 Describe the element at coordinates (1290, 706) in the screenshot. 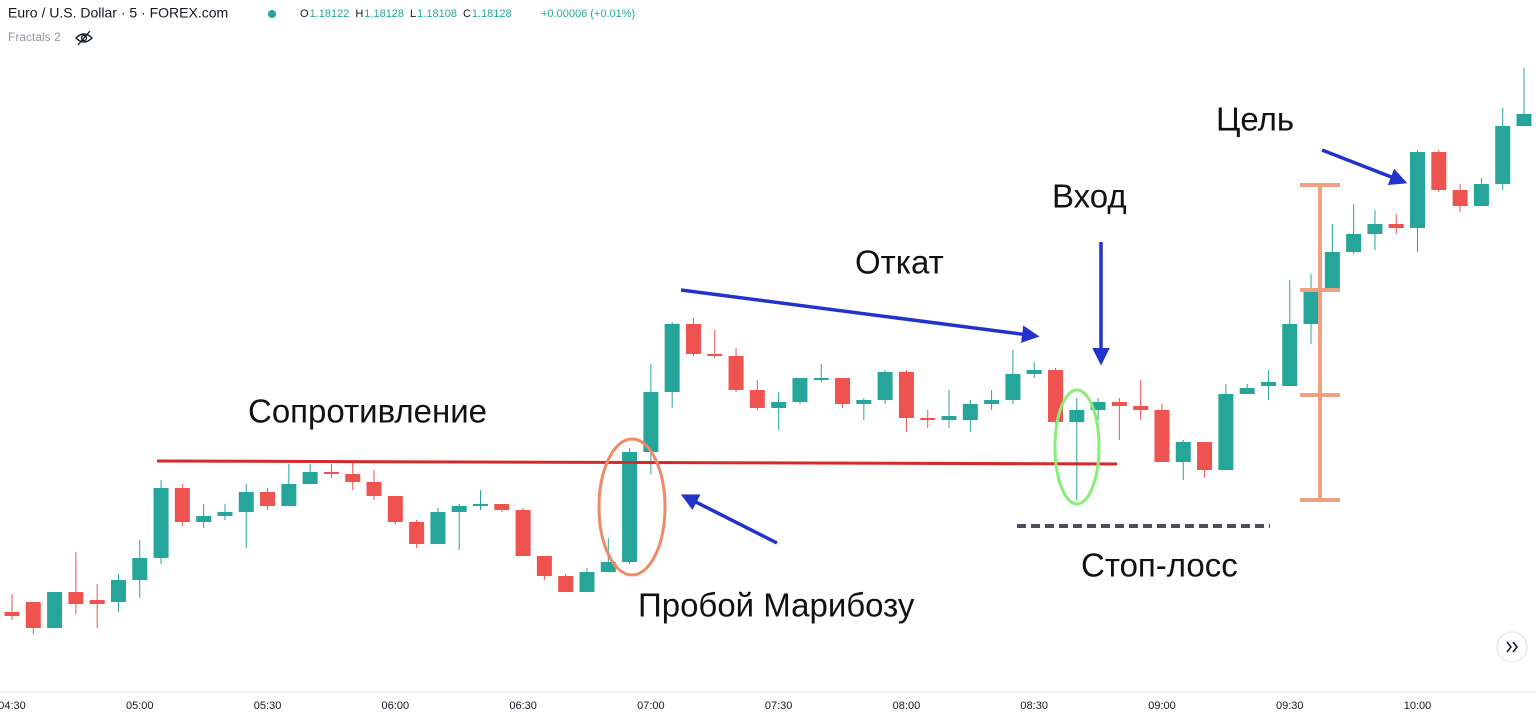

I see `x-tick-label: 09:30` at that location.